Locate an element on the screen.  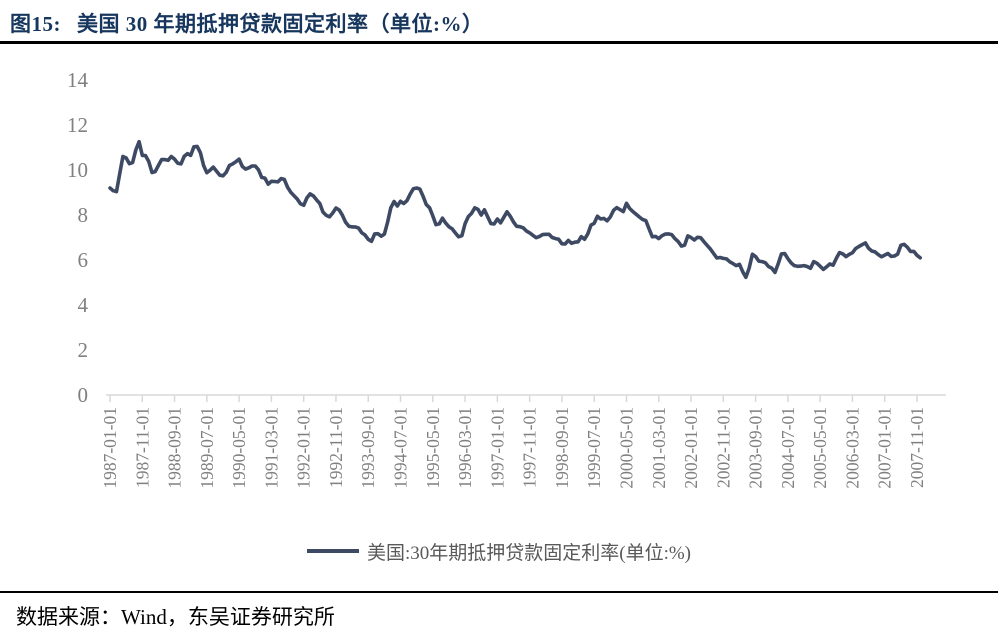
x-tick-label: 1997-11-01 is located at coordinates (530, 447).